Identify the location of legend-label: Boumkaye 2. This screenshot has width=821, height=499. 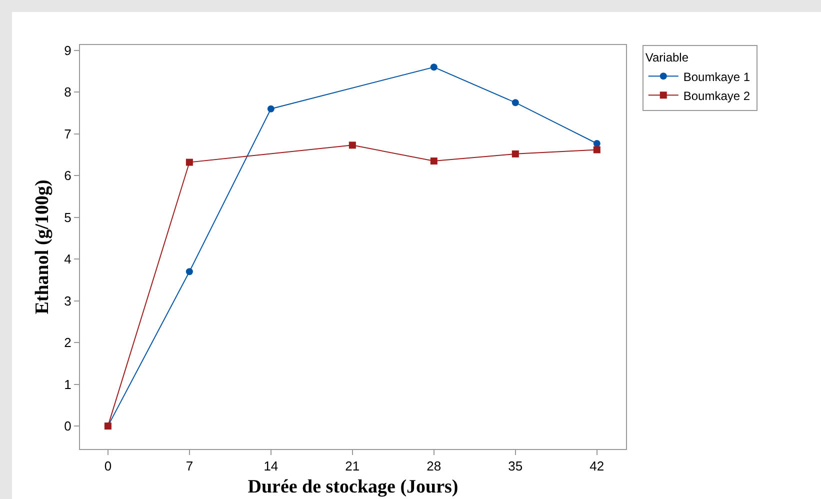
(716, 95).